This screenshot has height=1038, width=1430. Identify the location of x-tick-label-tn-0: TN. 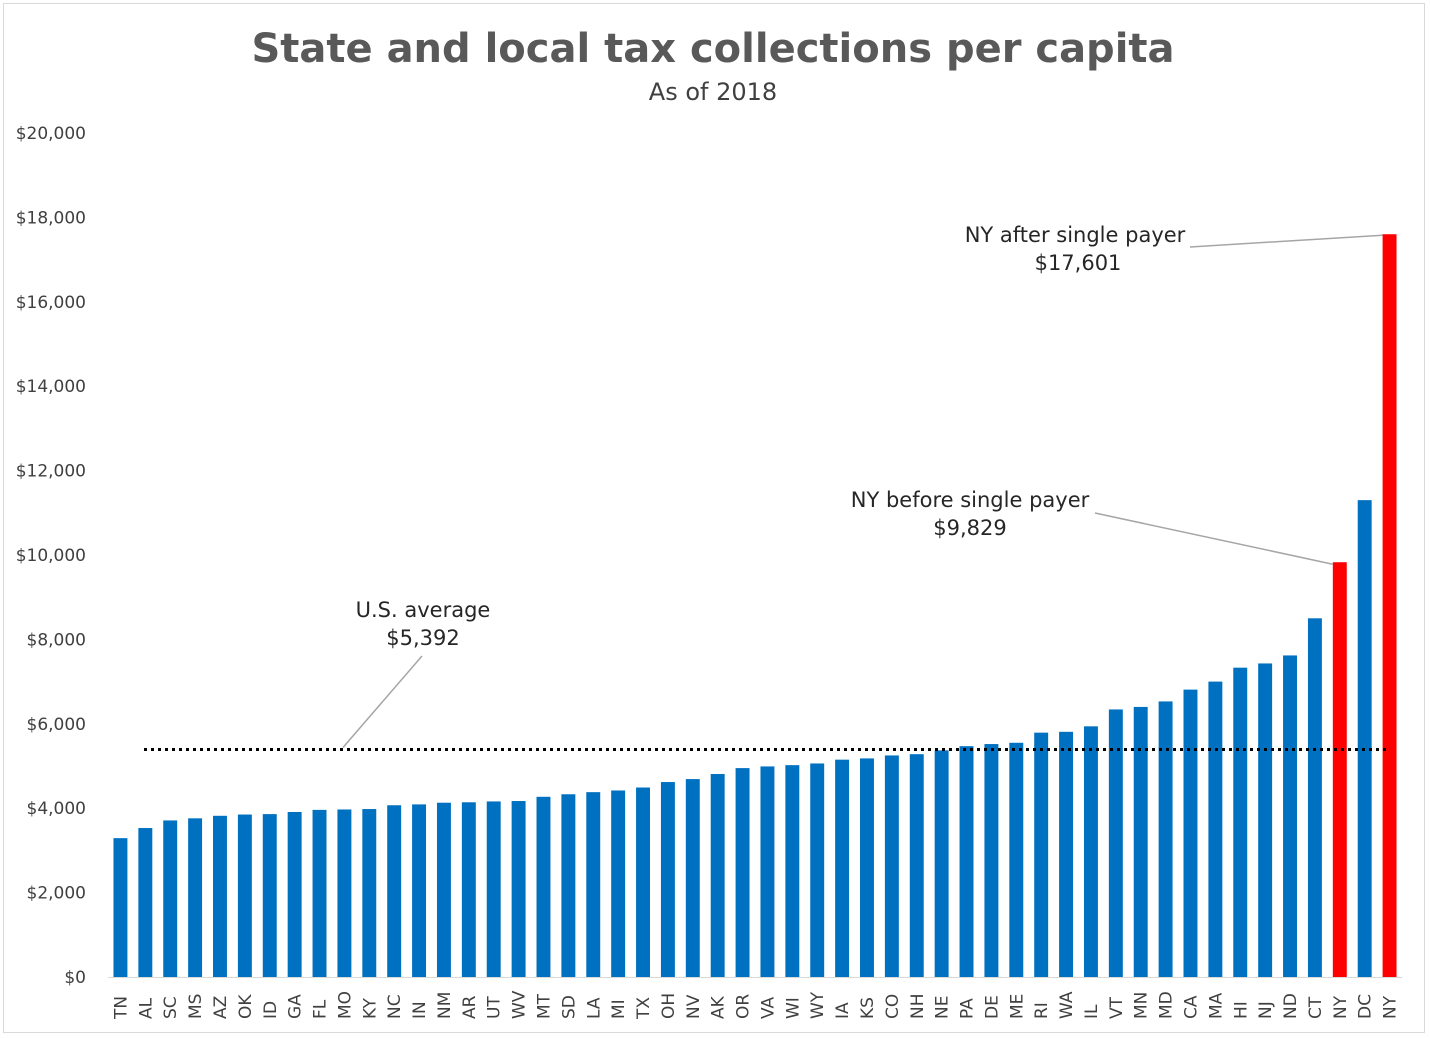
(121, 1008).